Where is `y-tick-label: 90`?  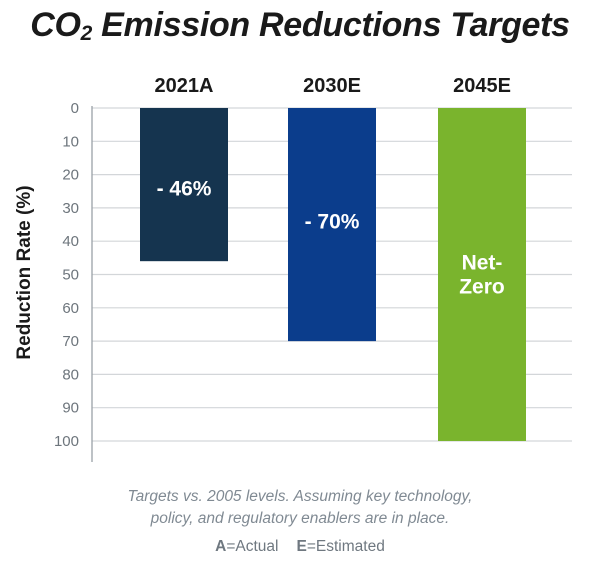 y-tick-label: 90 is located at coordinates (70, 408).